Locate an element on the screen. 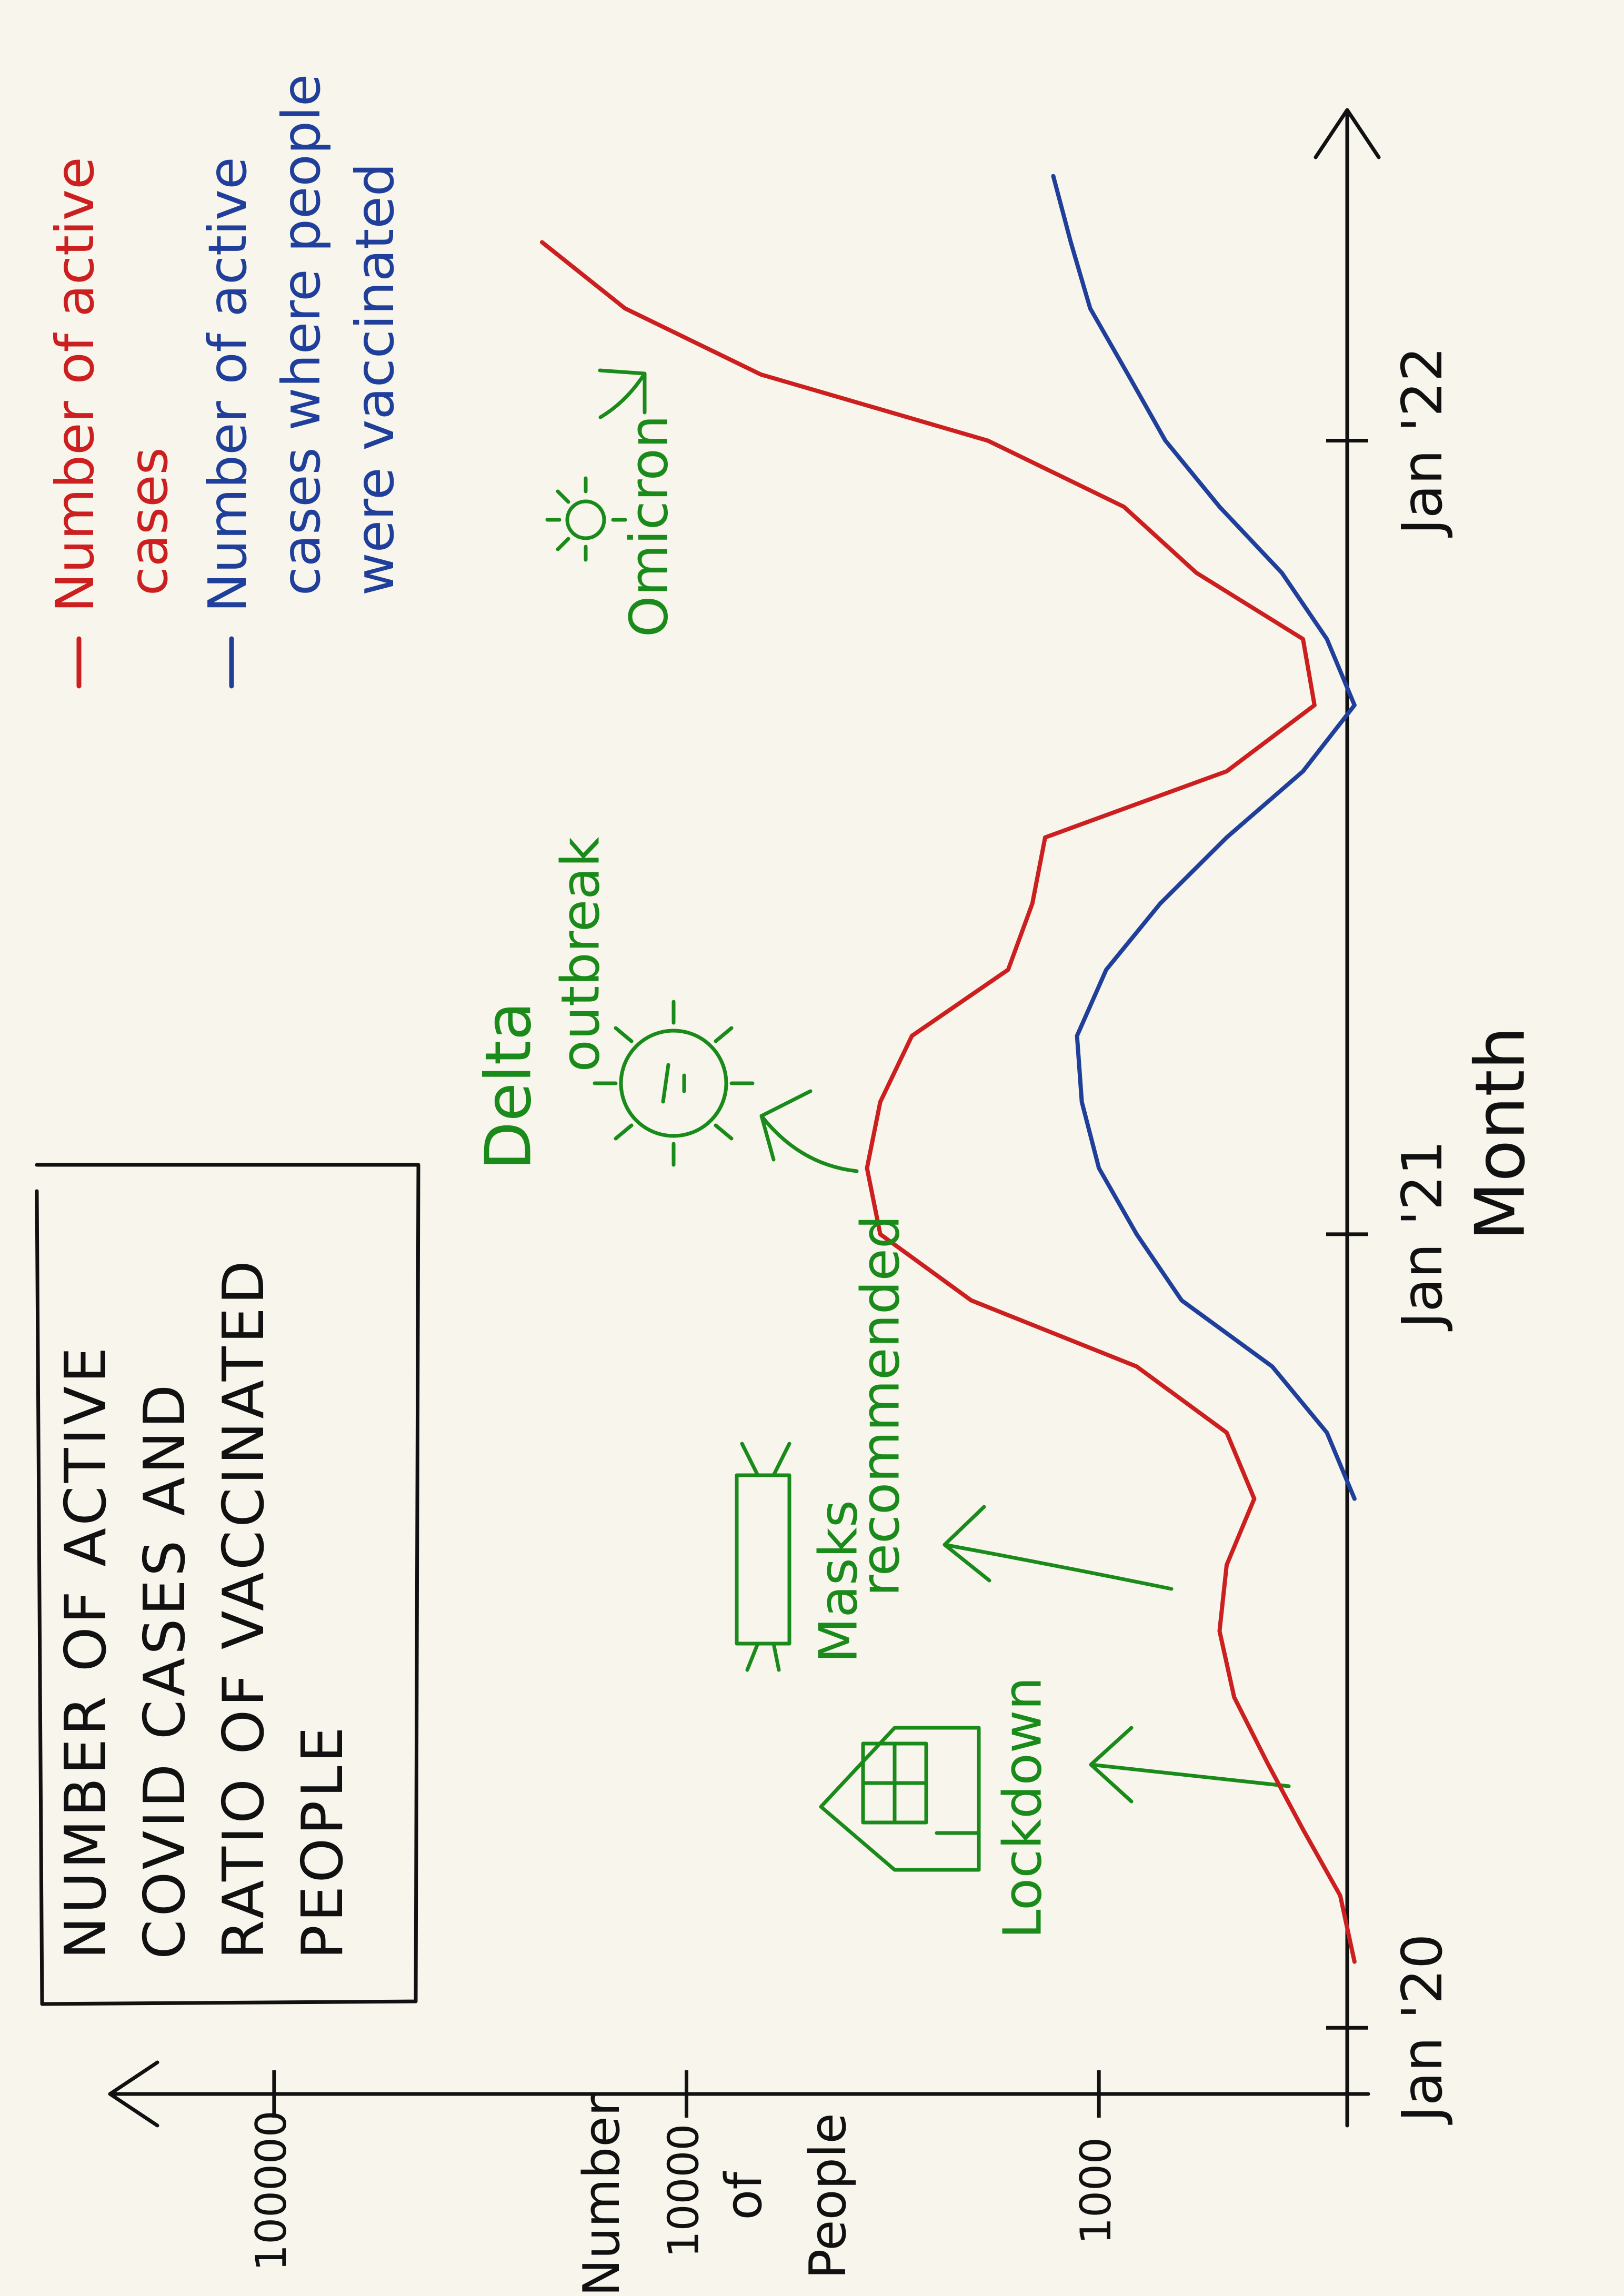 The height and width of the screenshot is (2296, 1624). chart-title: COVID CASES AND is located at coordinates (165, 1670).